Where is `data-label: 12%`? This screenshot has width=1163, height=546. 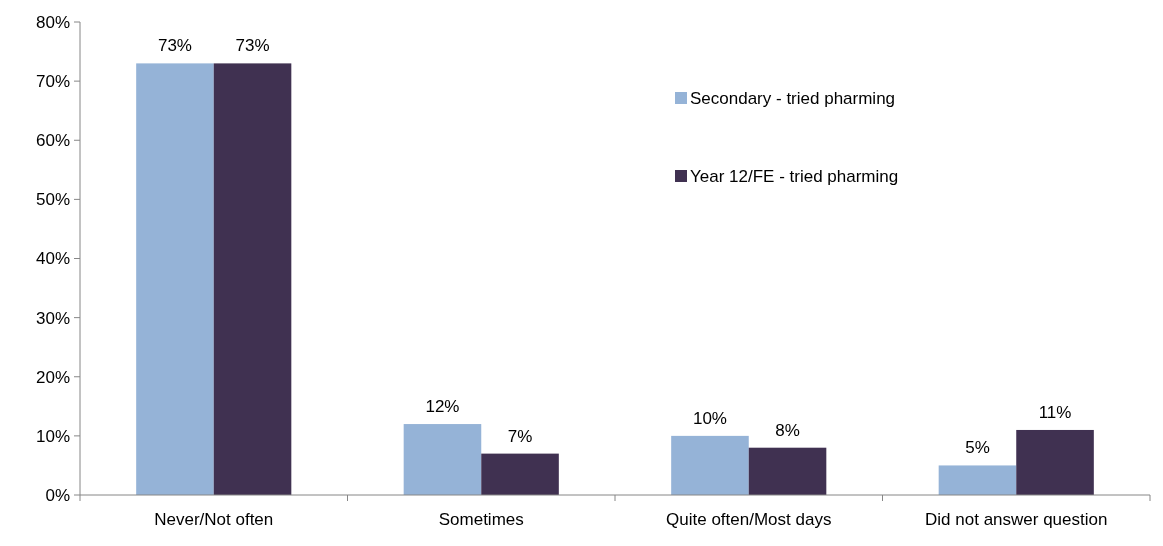 data-label: 12% is located at coordinates (442, 407).